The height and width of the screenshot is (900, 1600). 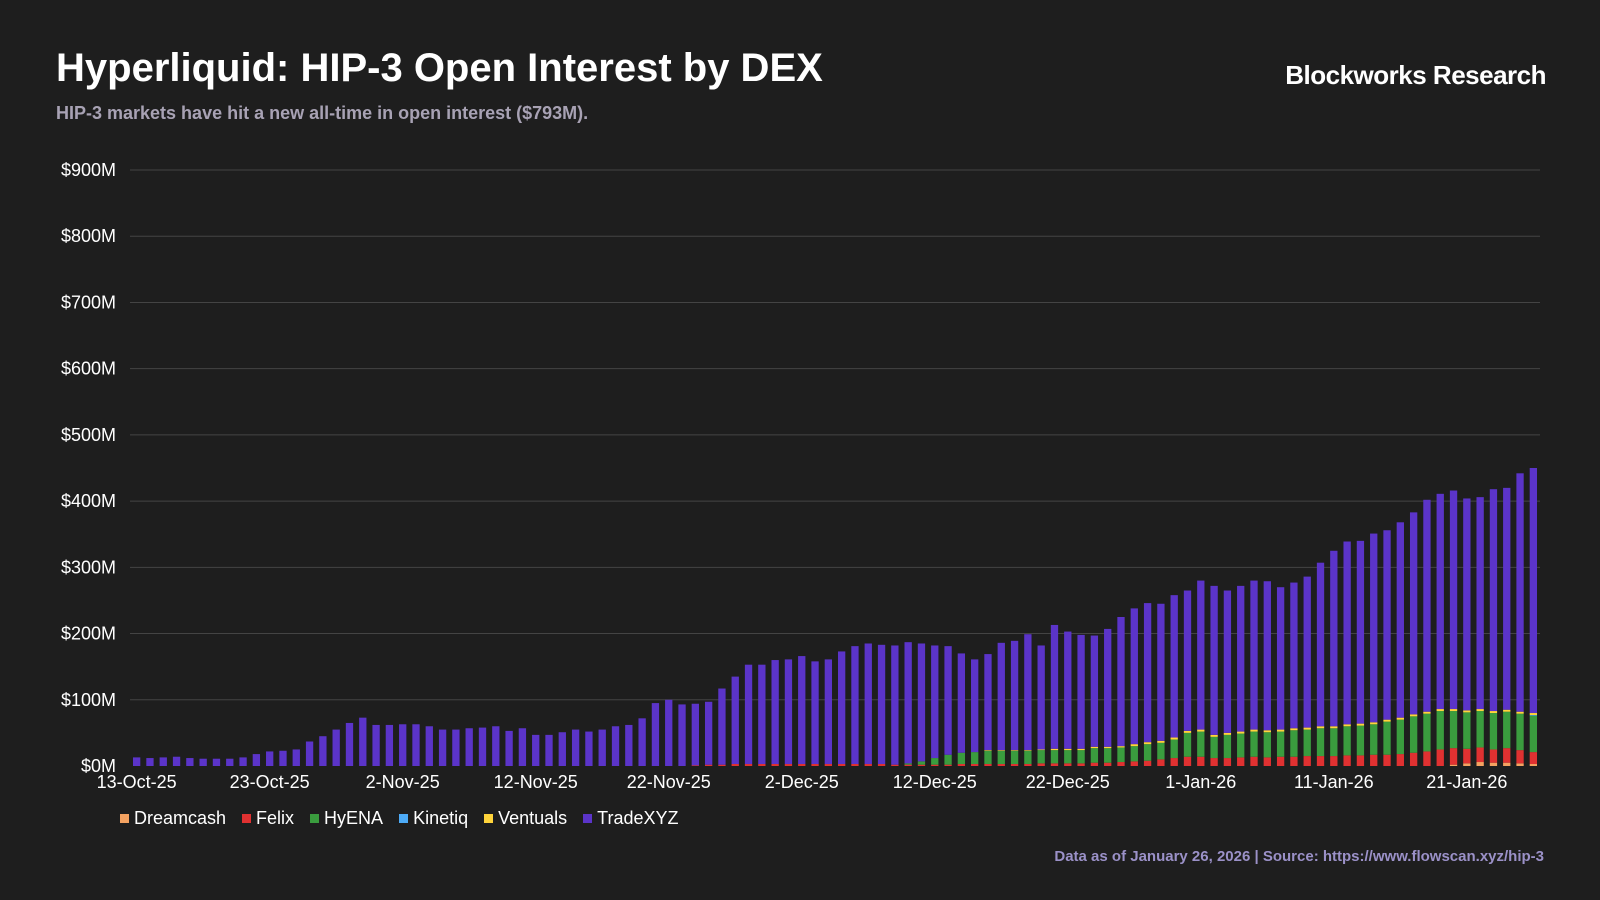 What do you see at coordinates (88, 634) in the screenshot?
I see `y-tick-label: $200M` at bounding box center [88, 634].